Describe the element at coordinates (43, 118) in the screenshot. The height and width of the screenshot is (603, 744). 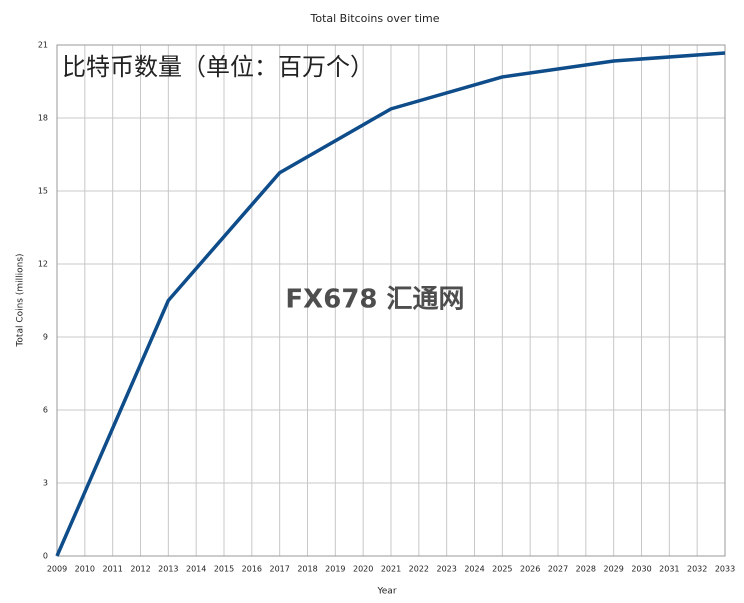
I see `y-tick-label: 18` at that location.